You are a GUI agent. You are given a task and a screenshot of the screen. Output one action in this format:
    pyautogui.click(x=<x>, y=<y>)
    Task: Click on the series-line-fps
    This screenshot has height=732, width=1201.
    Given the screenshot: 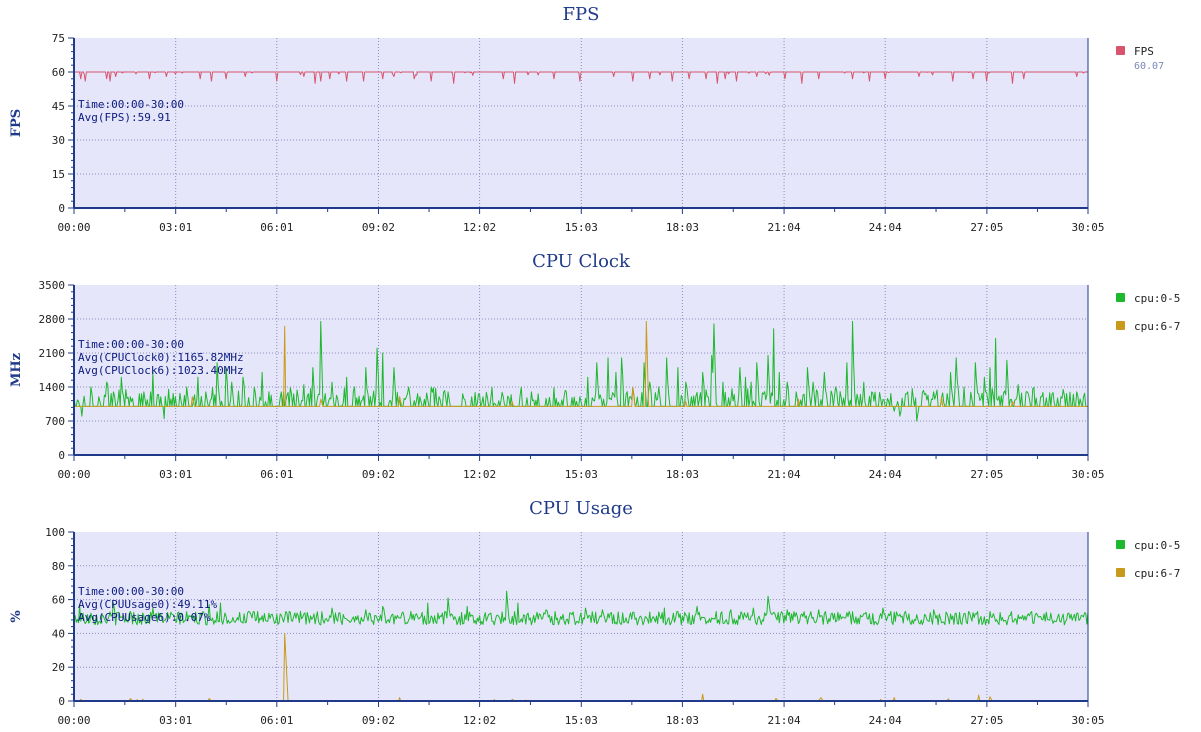 What is the action you would take?
    pyautogui.click(x=581, y=77)
    